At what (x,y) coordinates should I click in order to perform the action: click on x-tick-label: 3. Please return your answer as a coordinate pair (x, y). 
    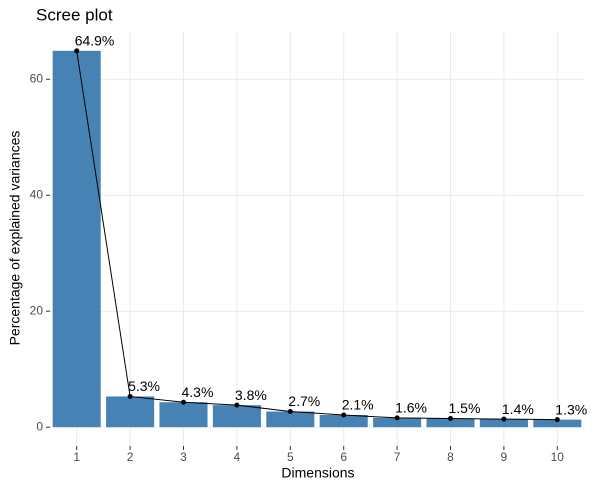
    Looking at the image, I should click on (183, 457).